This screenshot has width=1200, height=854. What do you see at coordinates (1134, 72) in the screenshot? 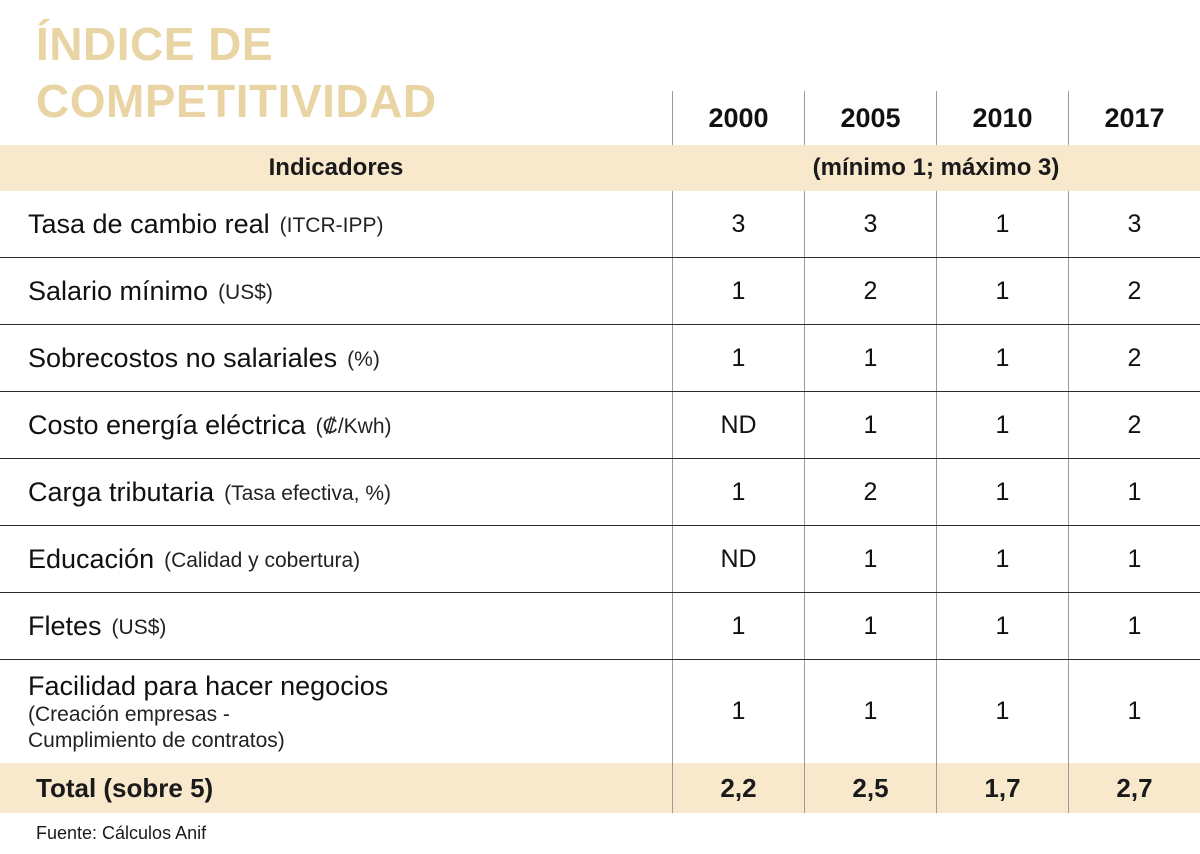
I see `column-header-2017: 2017` at bounding box center [1134, 72].